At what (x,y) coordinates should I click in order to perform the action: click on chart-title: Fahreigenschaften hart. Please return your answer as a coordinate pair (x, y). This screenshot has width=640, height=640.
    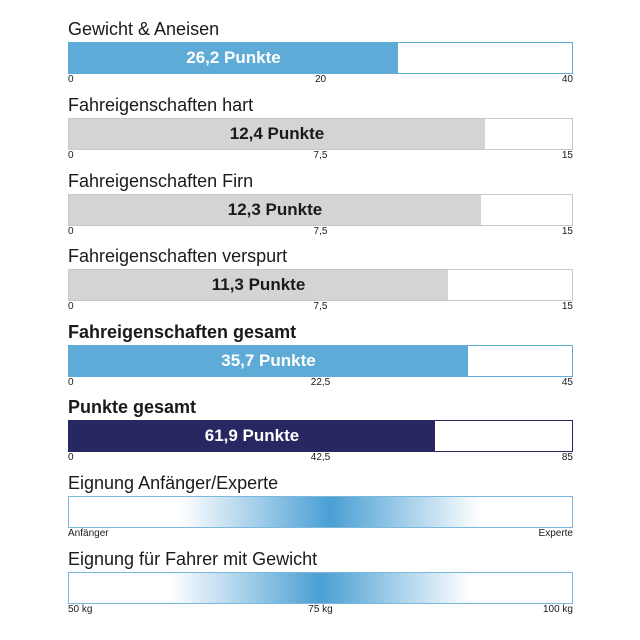
    Looking at the image, I should click on (161, 105).